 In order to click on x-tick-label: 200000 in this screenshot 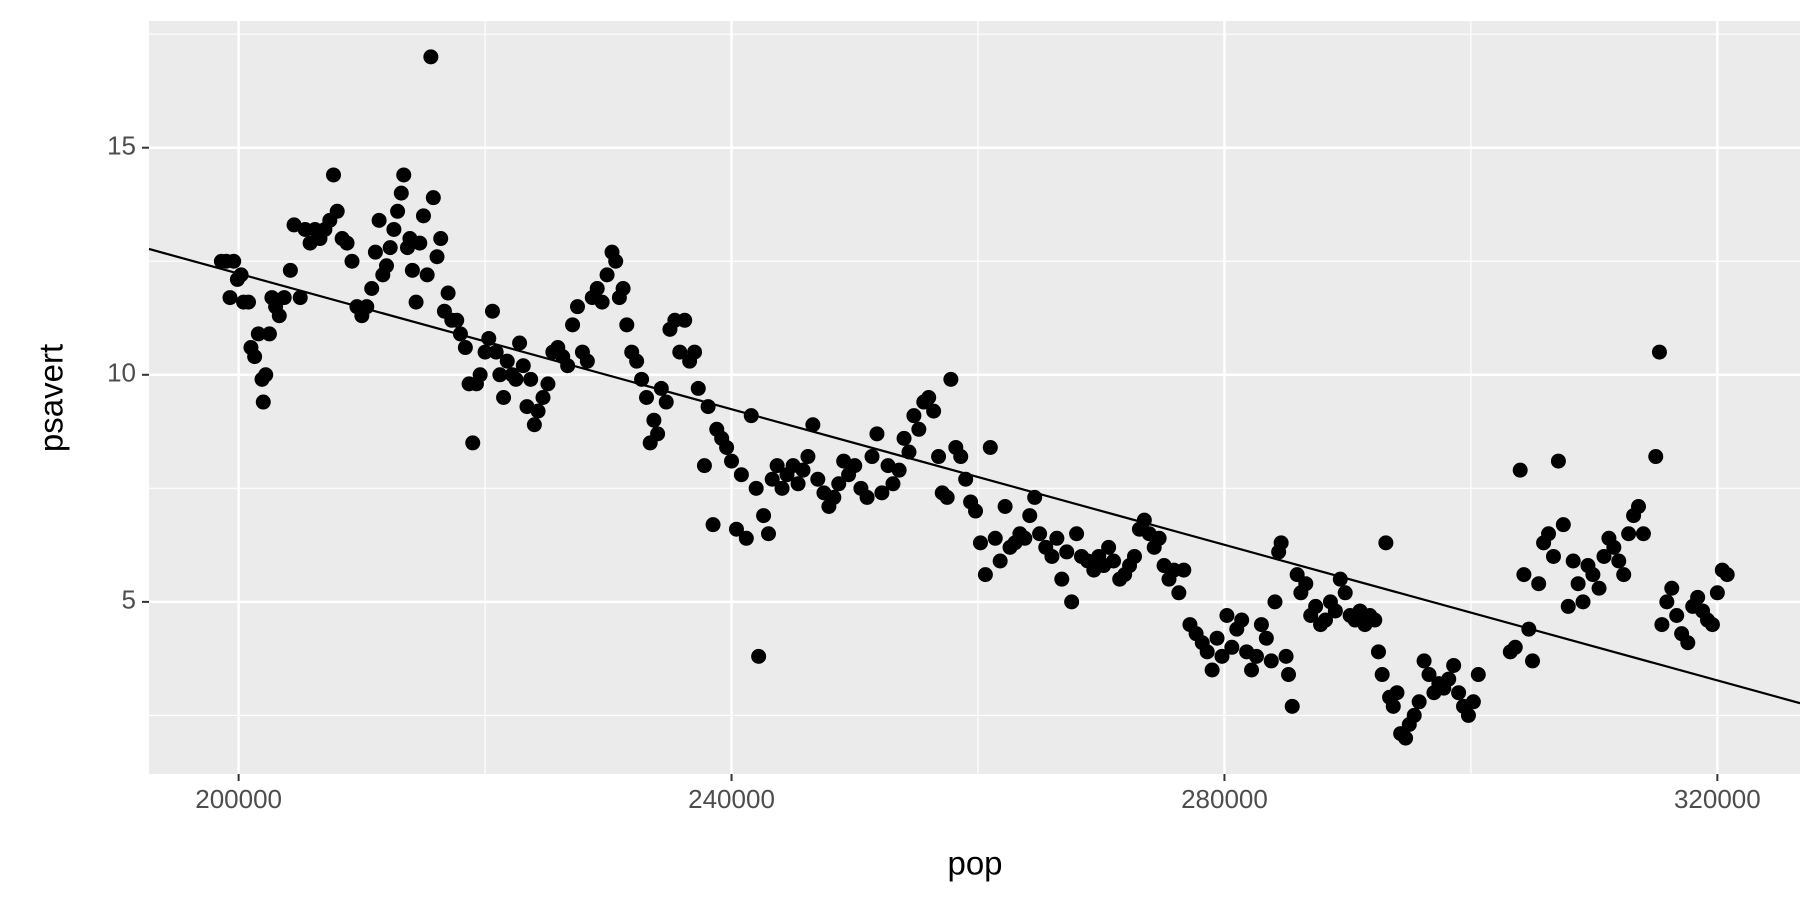, I will do `click(238, 799)`.